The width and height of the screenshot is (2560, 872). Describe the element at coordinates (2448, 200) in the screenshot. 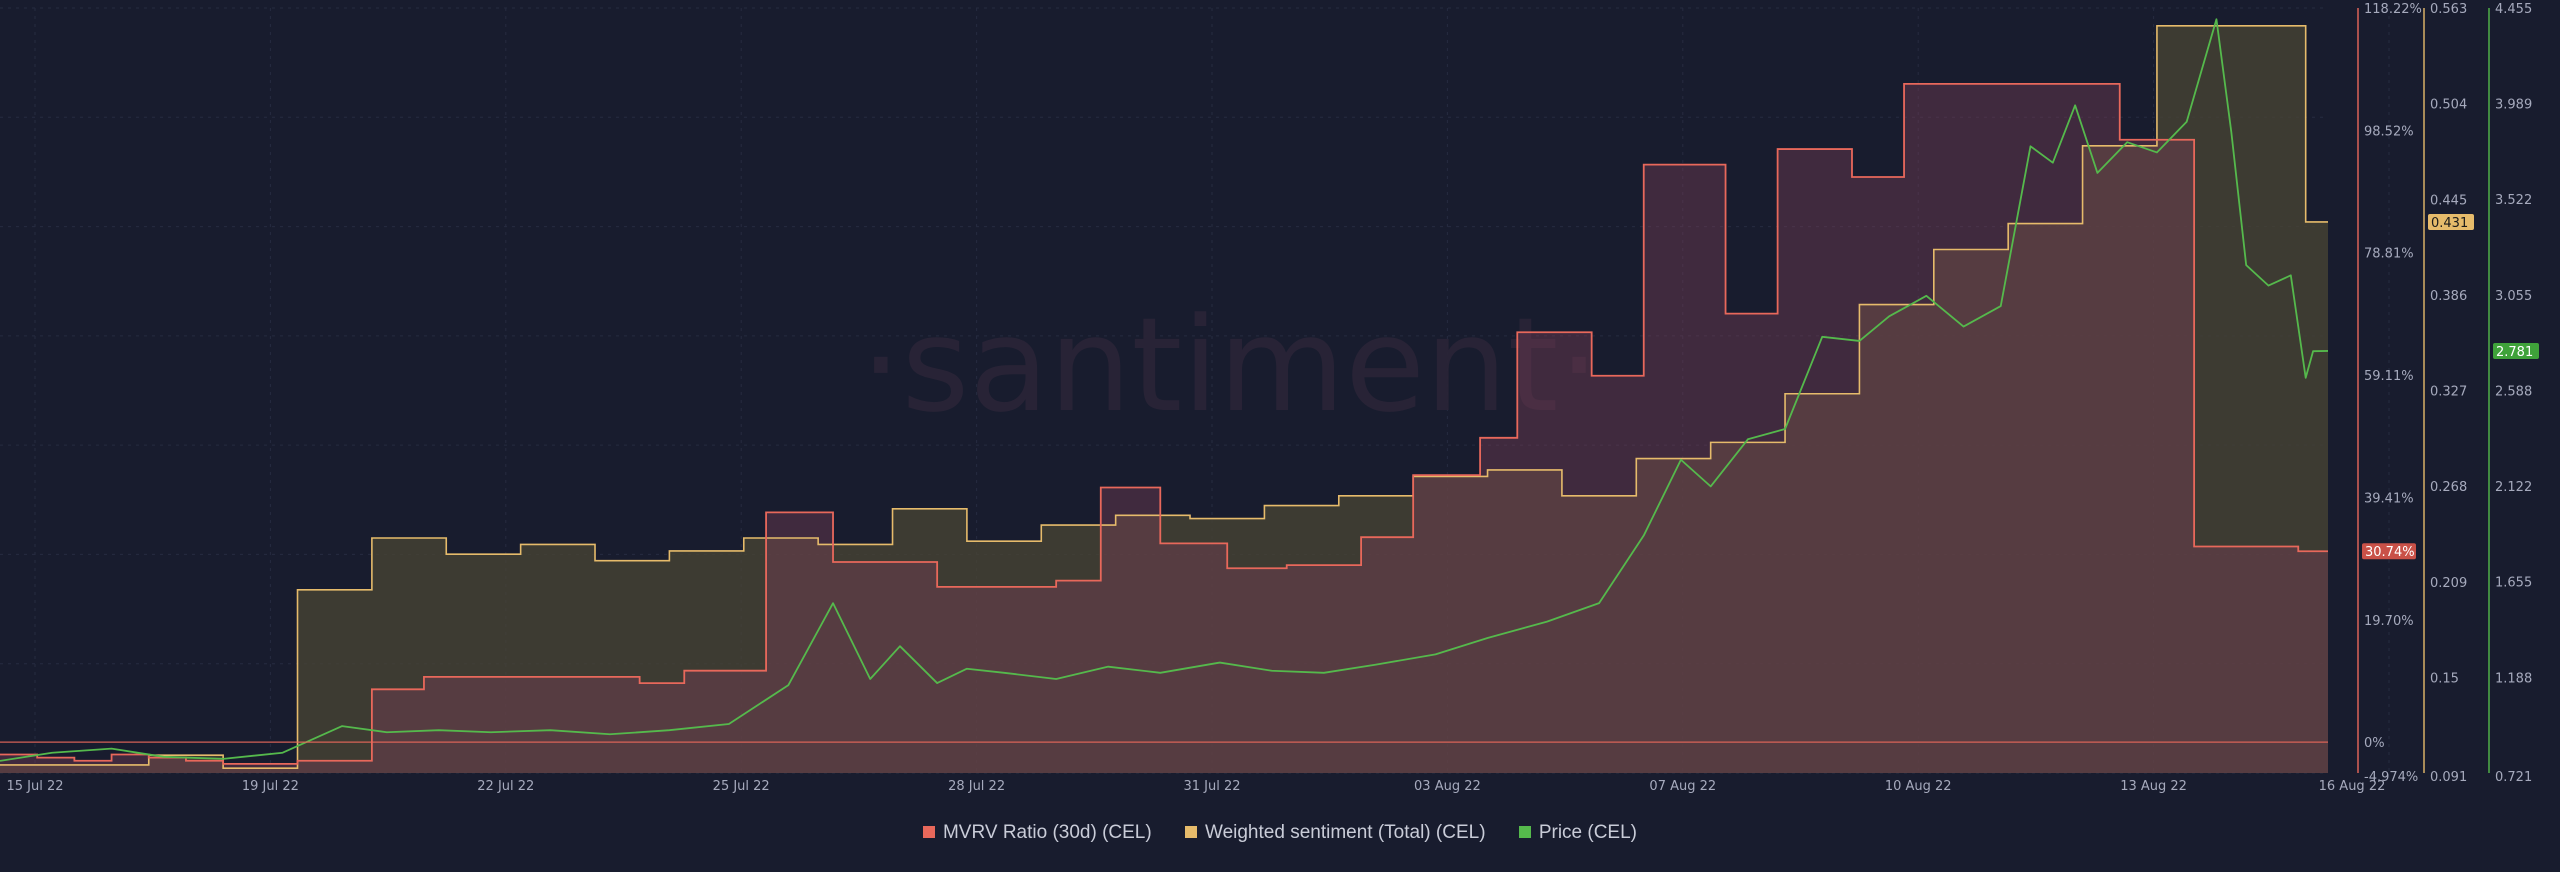

I see `sentiment-tick-label: 0.445` at that location.